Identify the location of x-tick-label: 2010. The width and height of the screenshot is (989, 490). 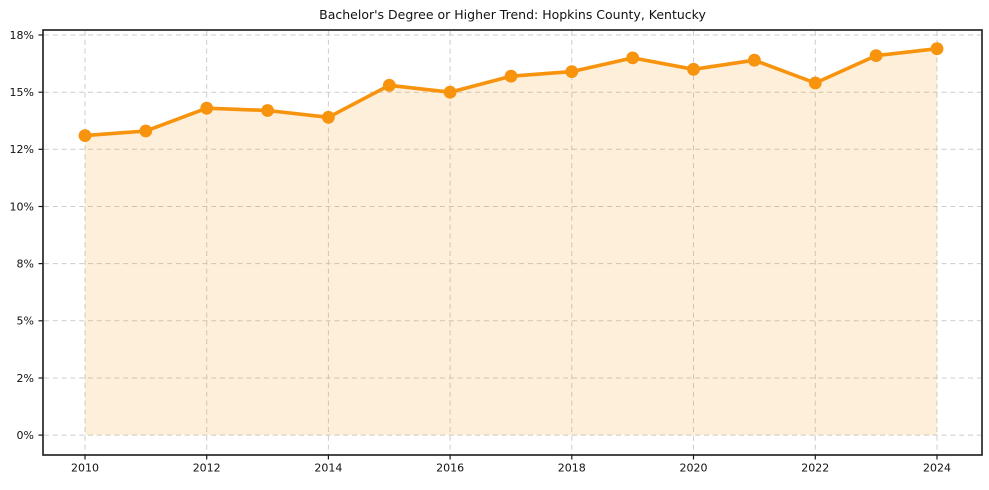
(85, 468).